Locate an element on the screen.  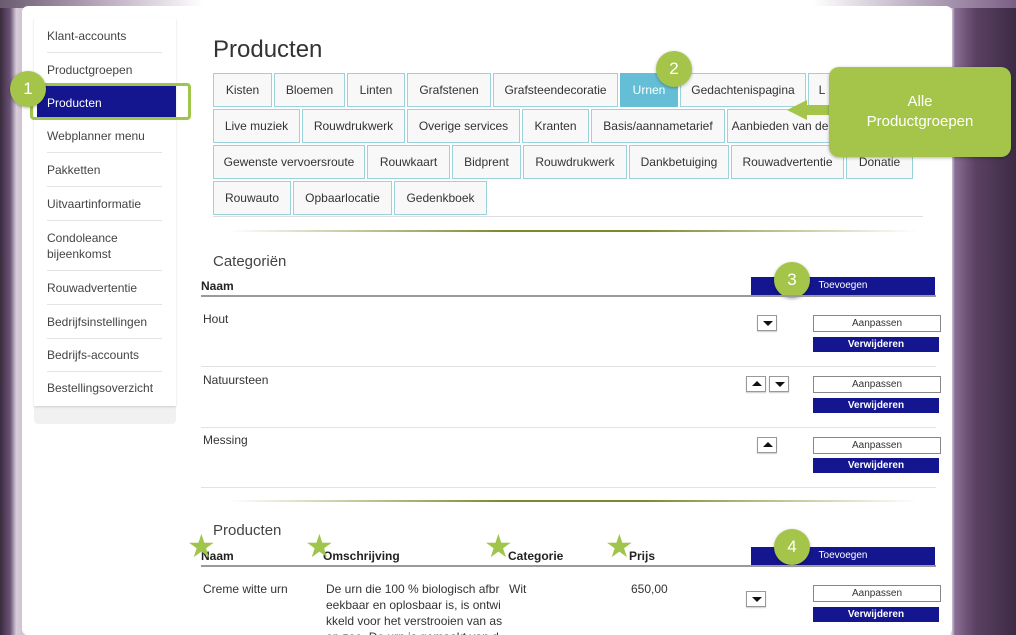
sidebar-item-bedrijfs-accounts: Bedrijfs-accounts is located at coordinates (93, 355).